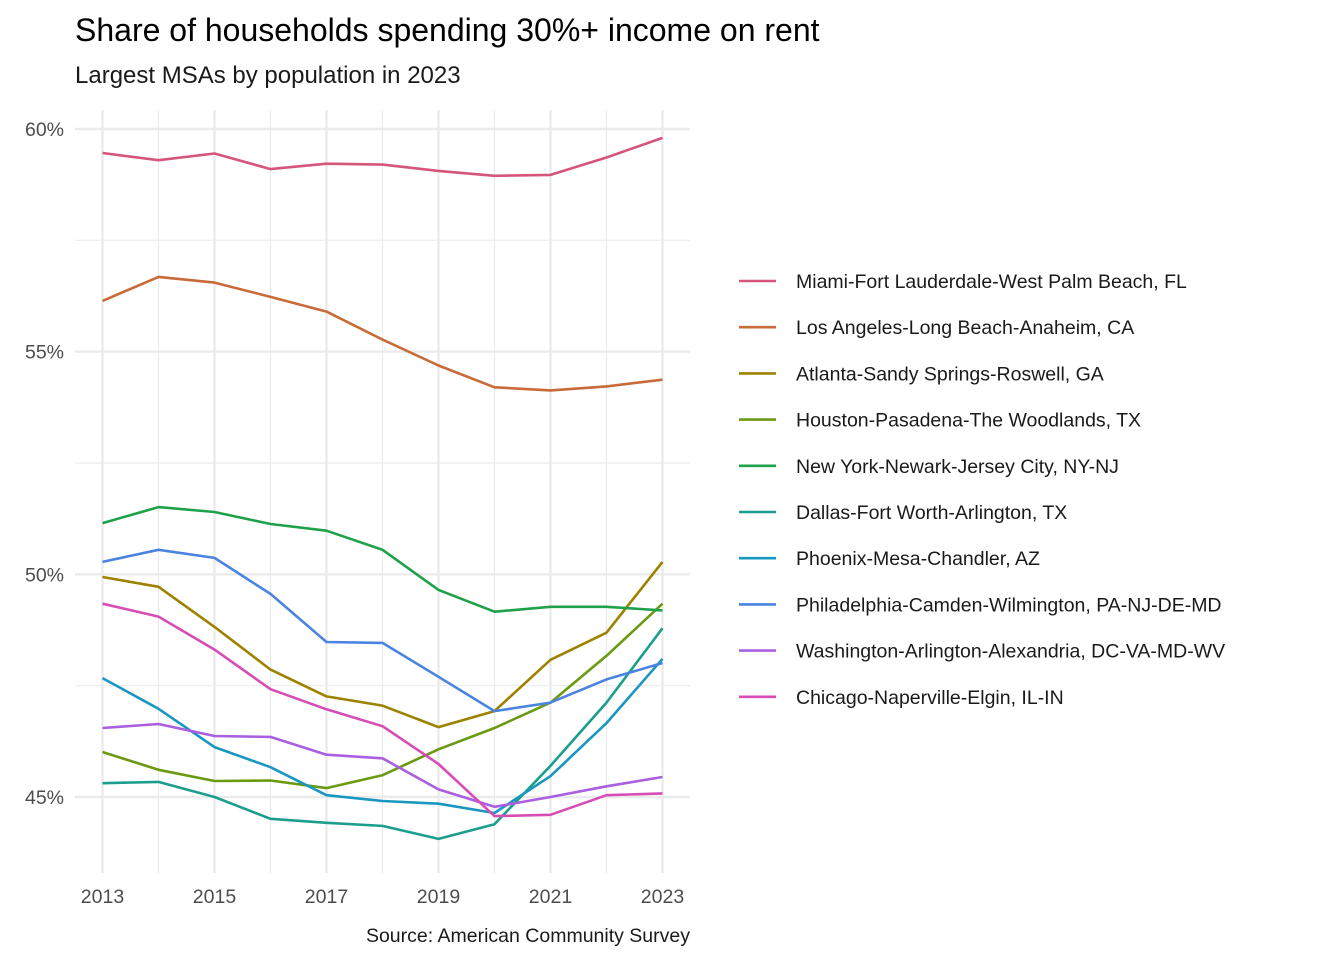  What do you see at coordinates (44, 575) in the screenshot?
I see `y-tick-label: 50%` at bounding box center [44, 575].